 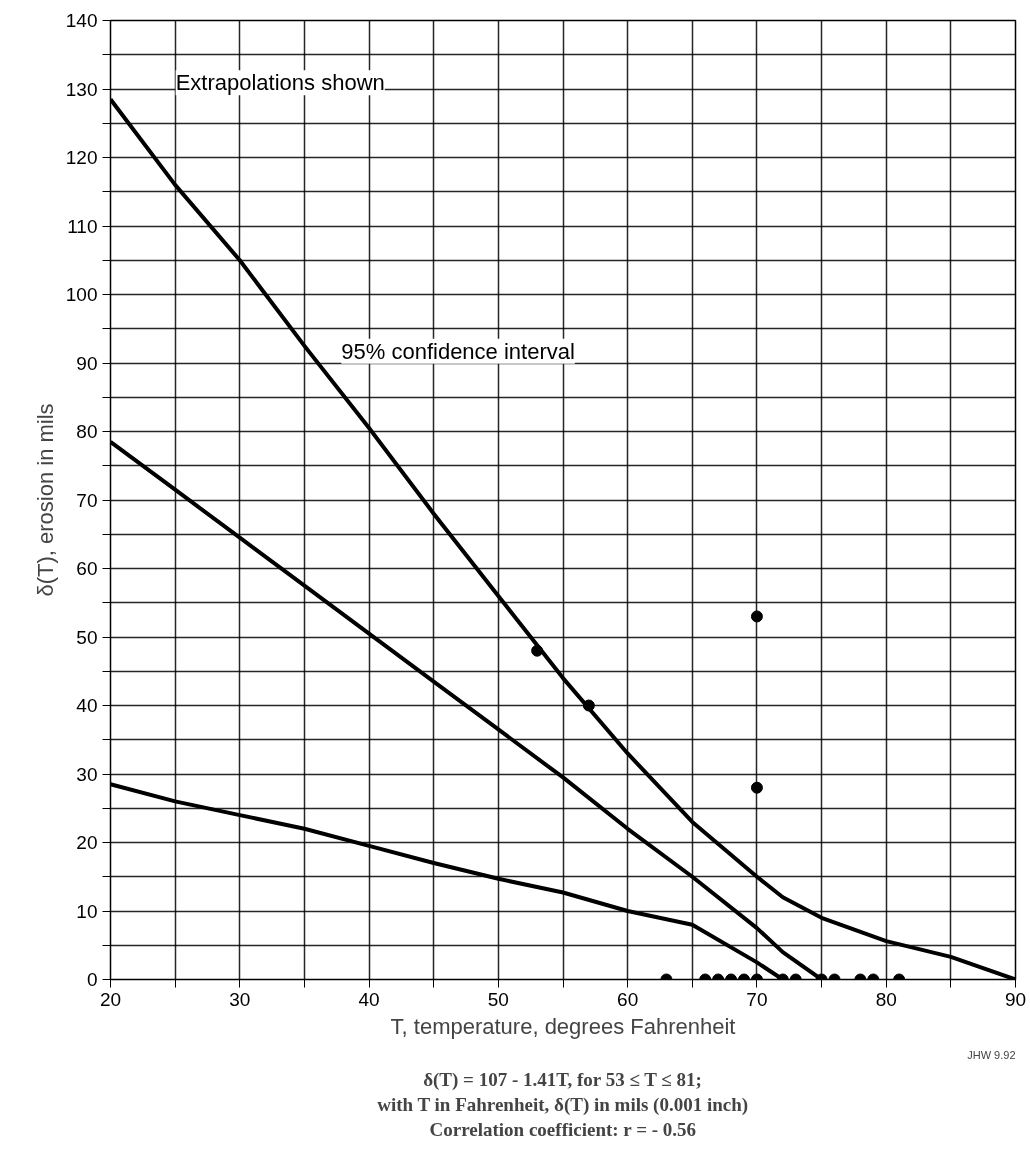 What do you see at coordinates (87, 431) in the screenshot?
I see `y-tick-label: 80` at bounding box center [87, 431].